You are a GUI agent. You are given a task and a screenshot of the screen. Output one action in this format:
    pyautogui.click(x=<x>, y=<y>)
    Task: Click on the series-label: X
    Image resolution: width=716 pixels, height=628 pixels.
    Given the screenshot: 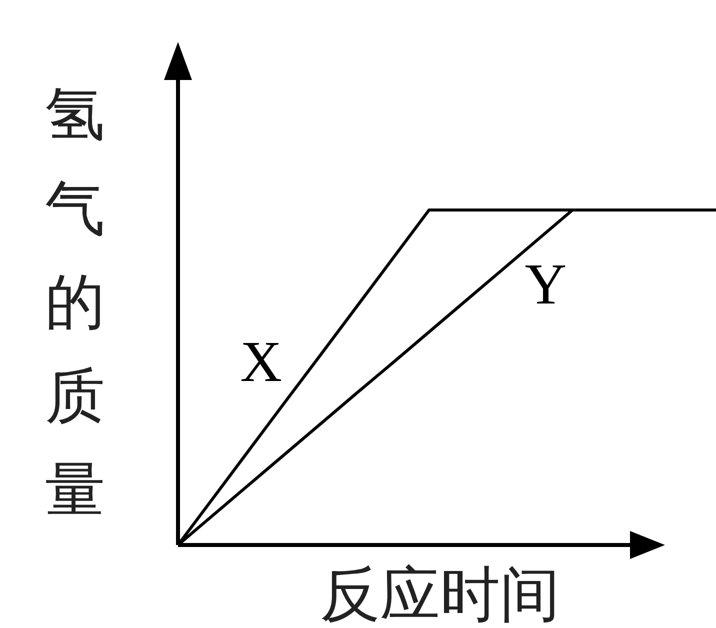 What is the action you would take?
    pyautogui.click(x=261, y=361)
    